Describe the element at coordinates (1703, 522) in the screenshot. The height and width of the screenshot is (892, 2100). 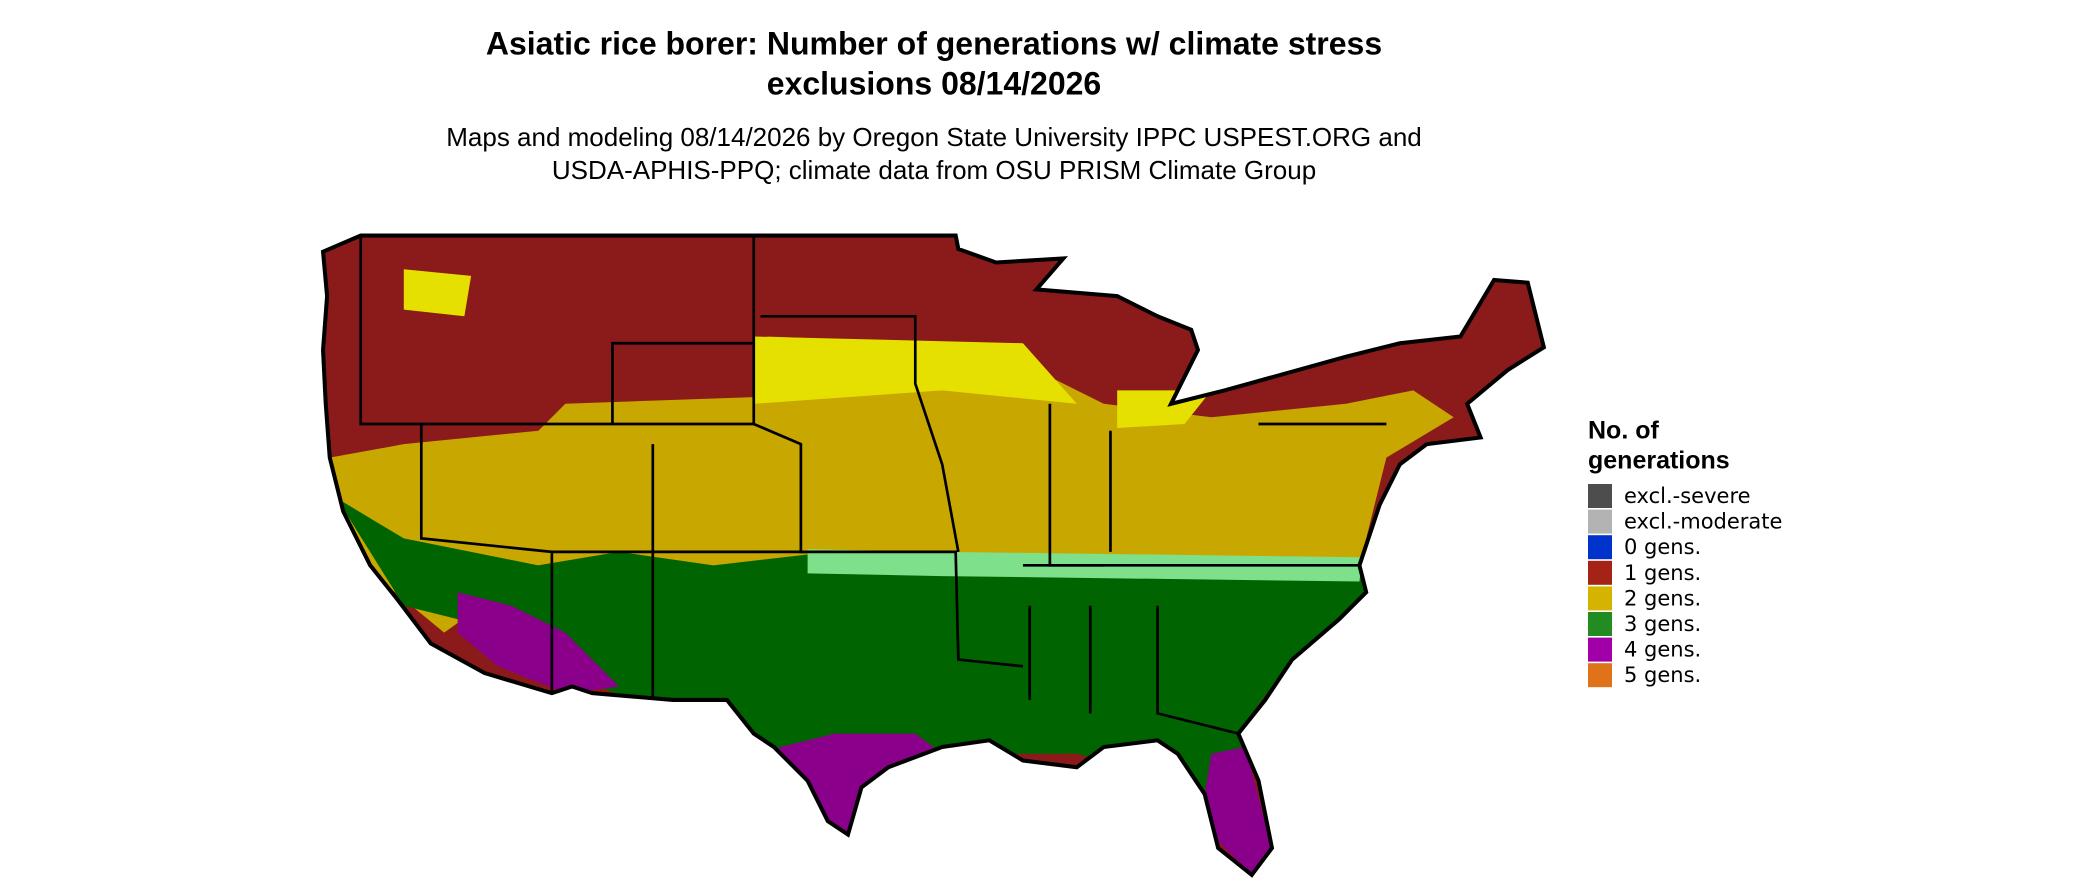
I see `legend-label: excl.-moderate` at that location.